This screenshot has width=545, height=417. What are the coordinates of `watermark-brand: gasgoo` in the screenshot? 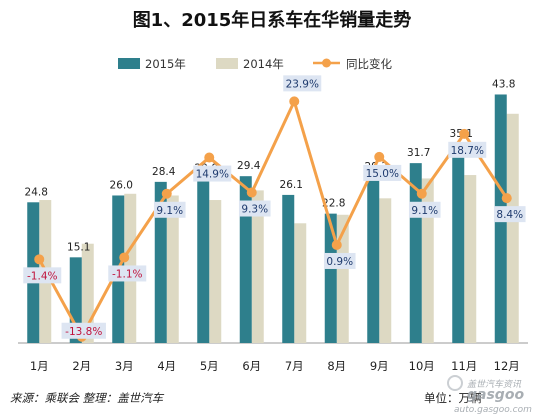 It's located at (495, 395).